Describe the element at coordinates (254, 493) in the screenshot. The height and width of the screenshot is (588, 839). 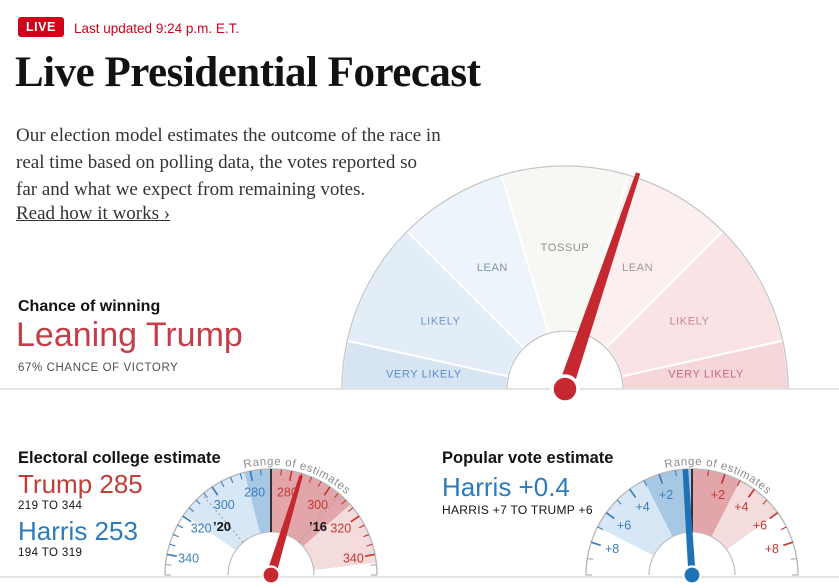
I see `gauge-tick-label: 280` at that location.